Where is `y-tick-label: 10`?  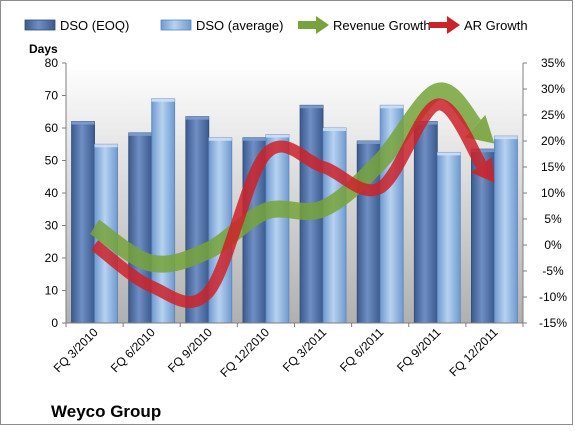 y-tick-label: 10 is located at coordinates (52, 291).